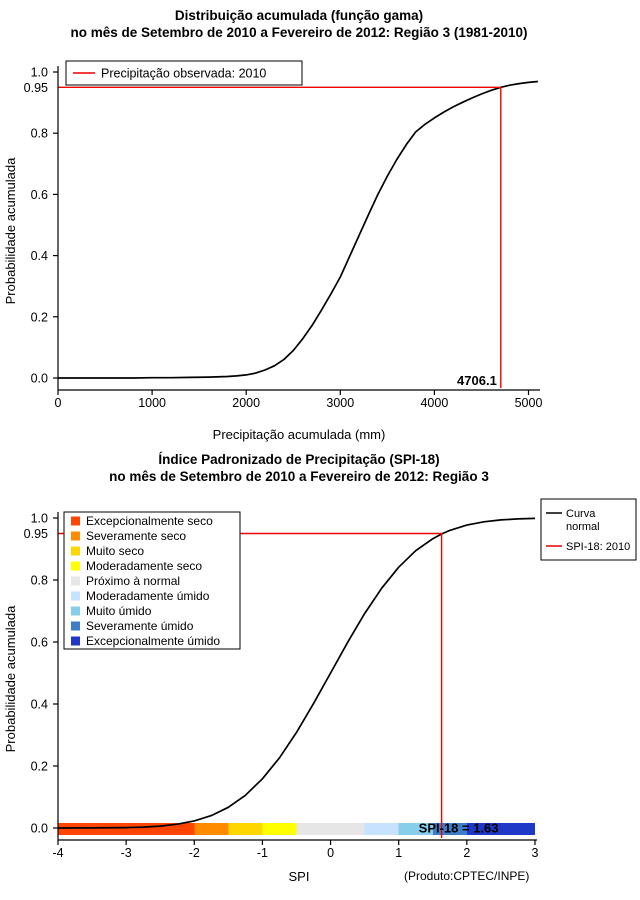  What do you see at coordinates (529, 403) in the screenshot?
I see `x-tick-label: 5000` at bounding box center [529, 403].